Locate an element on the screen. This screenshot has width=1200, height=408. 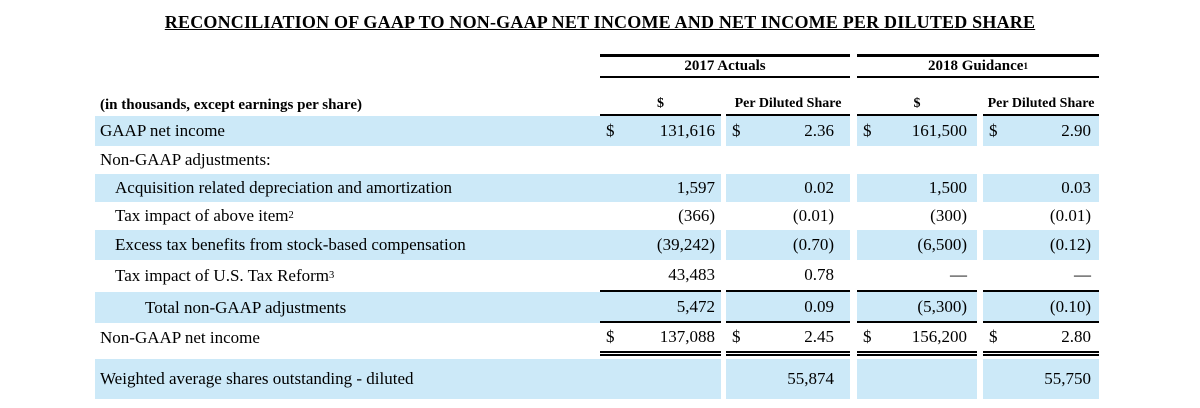
value-cell: 55,874 is located at coordinates (788, 379).